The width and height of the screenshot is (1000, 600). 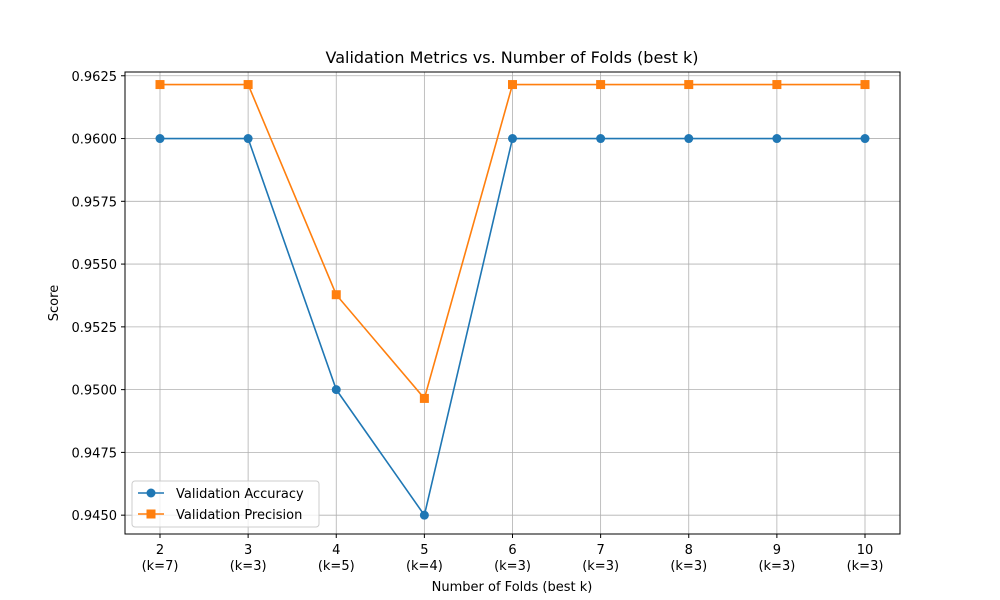 I want to click on legend-box, so click(x=225, y=504).